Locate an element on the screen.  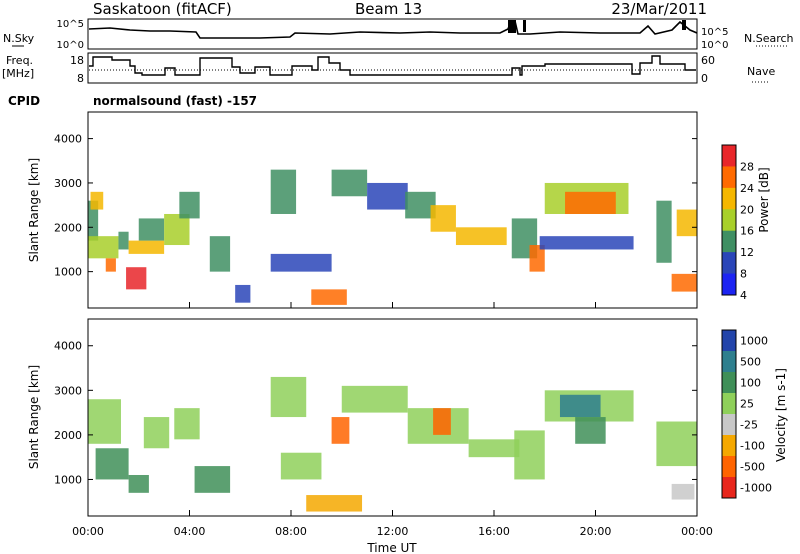
power-colorbar-tick: 8 is located at coordinates (743, 274).